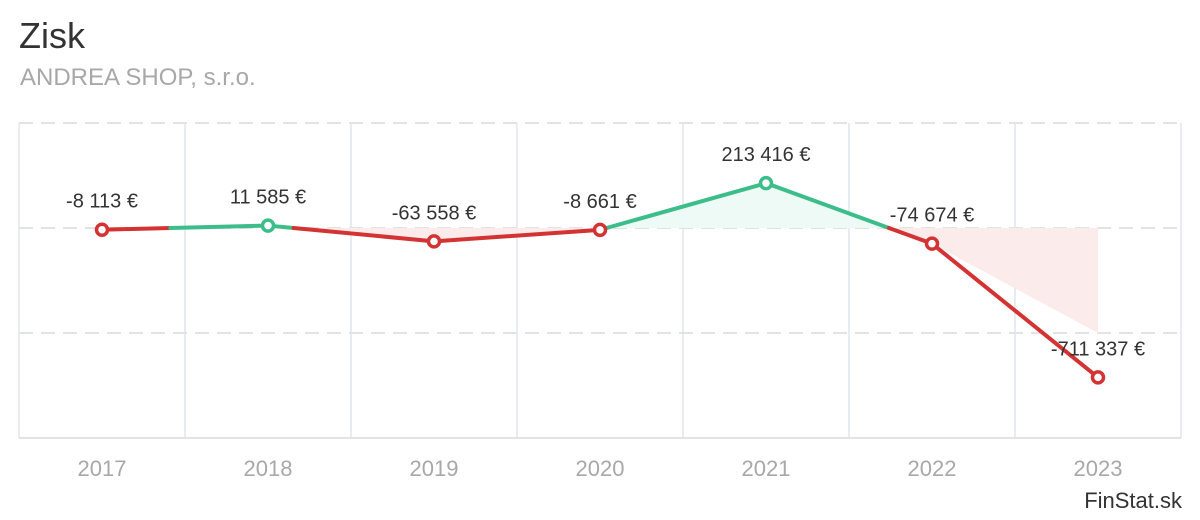 This screenshot has width=1200, height=520. Describe the element at coordinates (102, 202) in the screenshot. I see `data-label: -8 113 €` at that location.